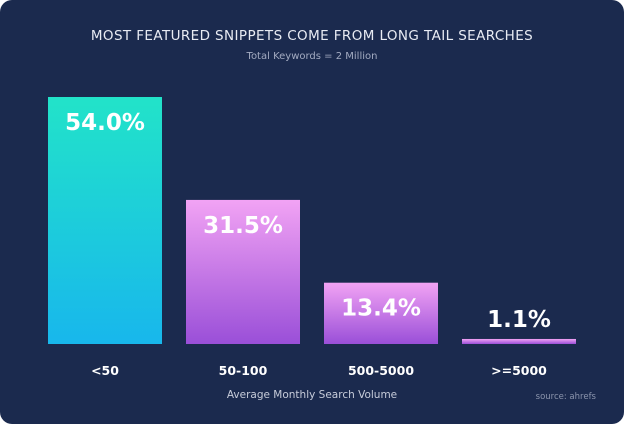 The height and width of the screenshot is (424, 624). Describe the element at coordinates (312, 395) in the screenshot. I see `x-axis-label: Average Monthly Search Volume` at that location.